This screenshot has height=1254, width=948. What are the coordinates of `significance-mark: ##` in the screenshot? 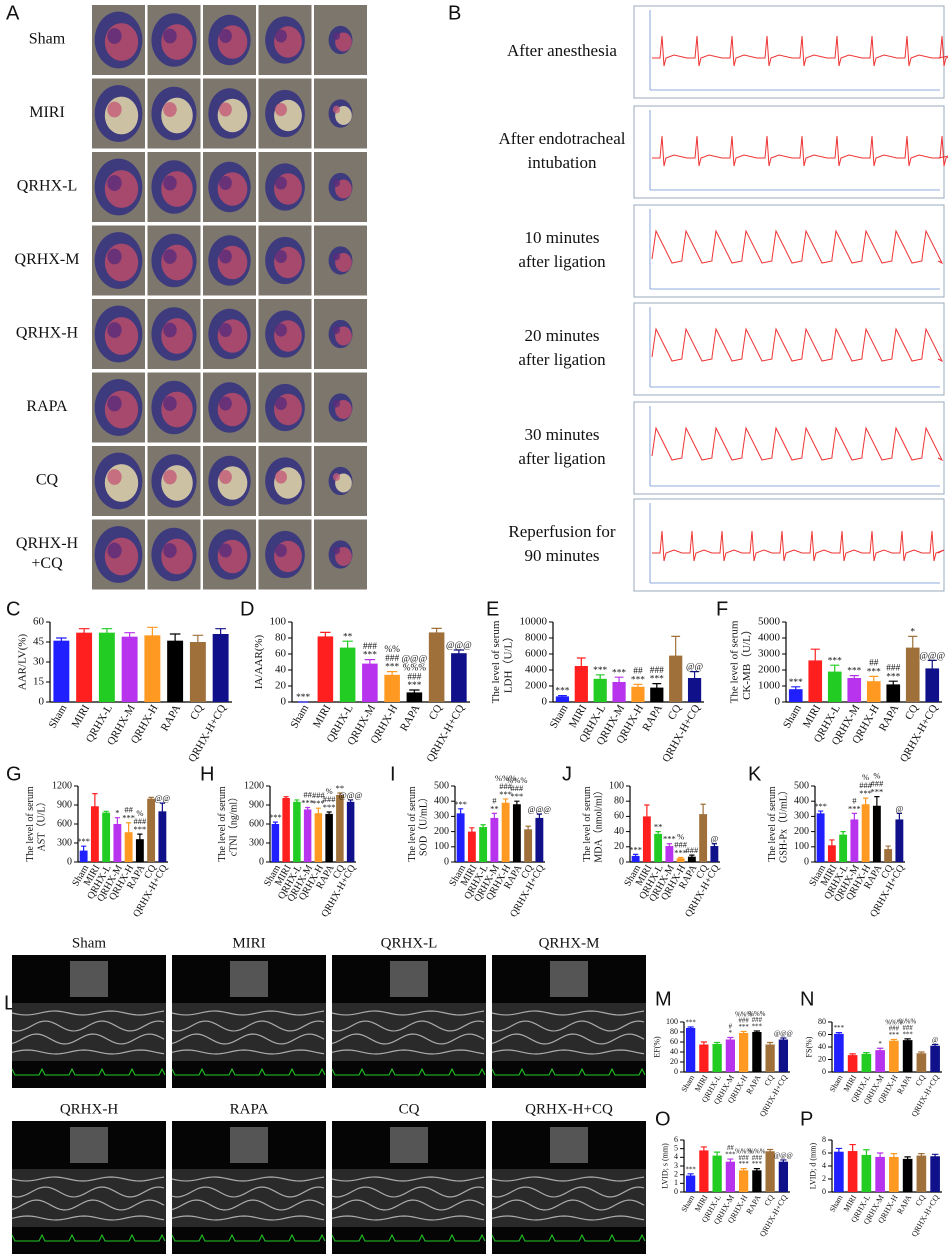 It's located at (730, 1148).